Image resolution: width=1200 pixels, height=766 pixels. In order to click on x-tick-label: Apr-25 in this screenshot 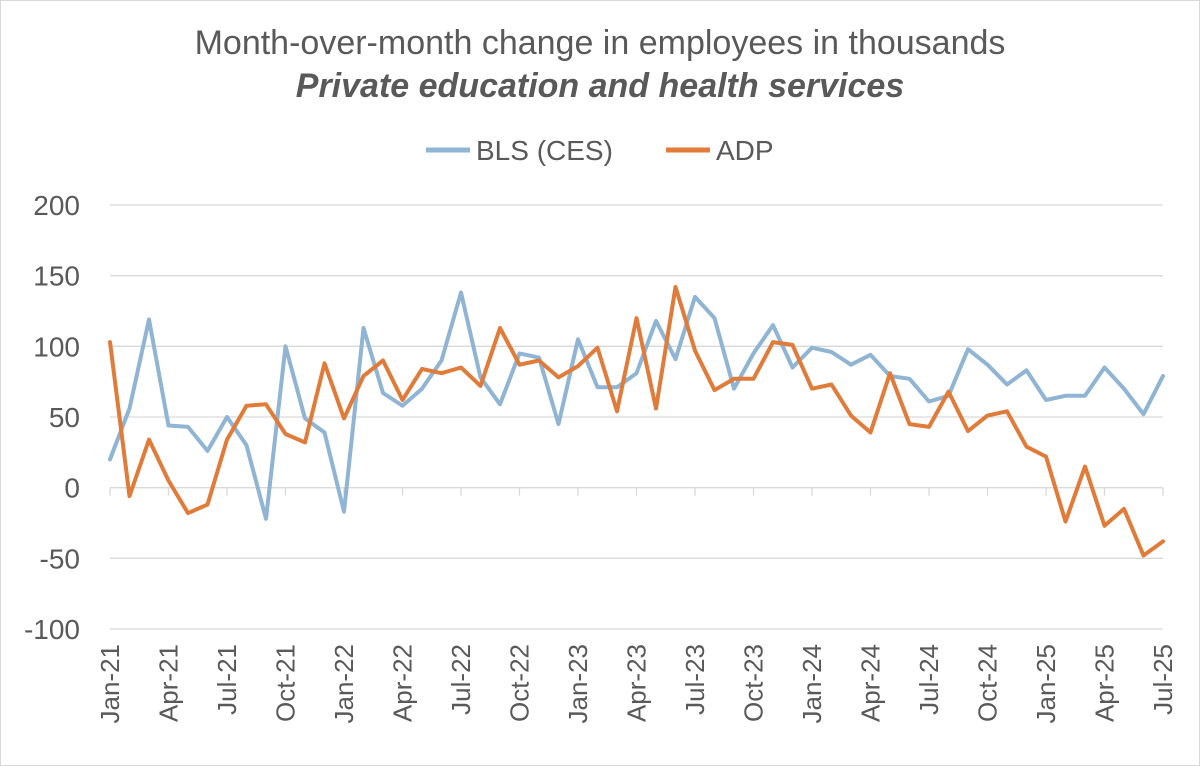, I will do `click(1105, 683)`.